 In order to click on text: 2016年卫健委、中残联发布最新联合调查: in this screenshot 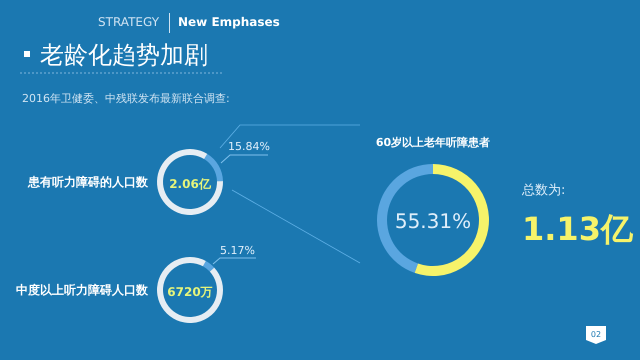, I will do `click(126, 98)`.